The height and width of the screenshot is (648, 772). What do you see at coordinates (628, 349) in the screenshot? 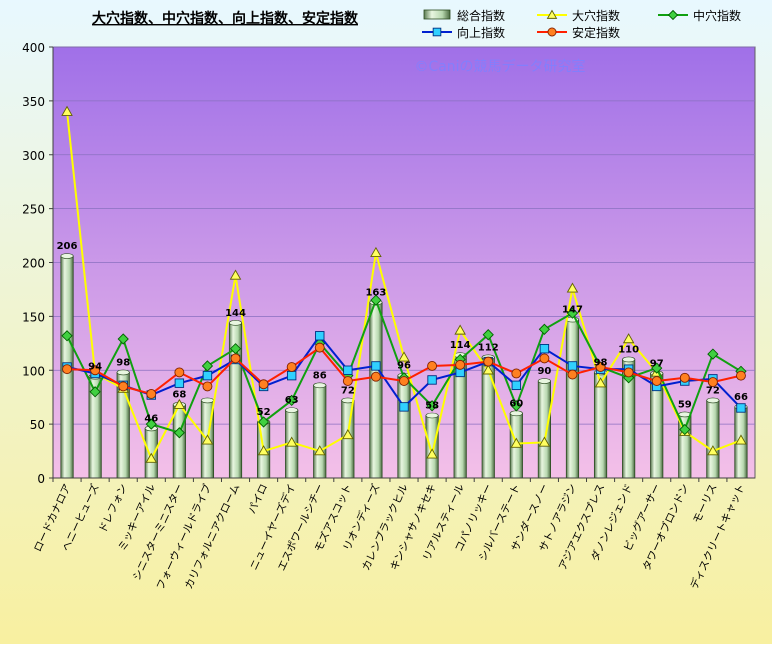
I see `bar-value-label: 110` at bounding box center [628, 349].